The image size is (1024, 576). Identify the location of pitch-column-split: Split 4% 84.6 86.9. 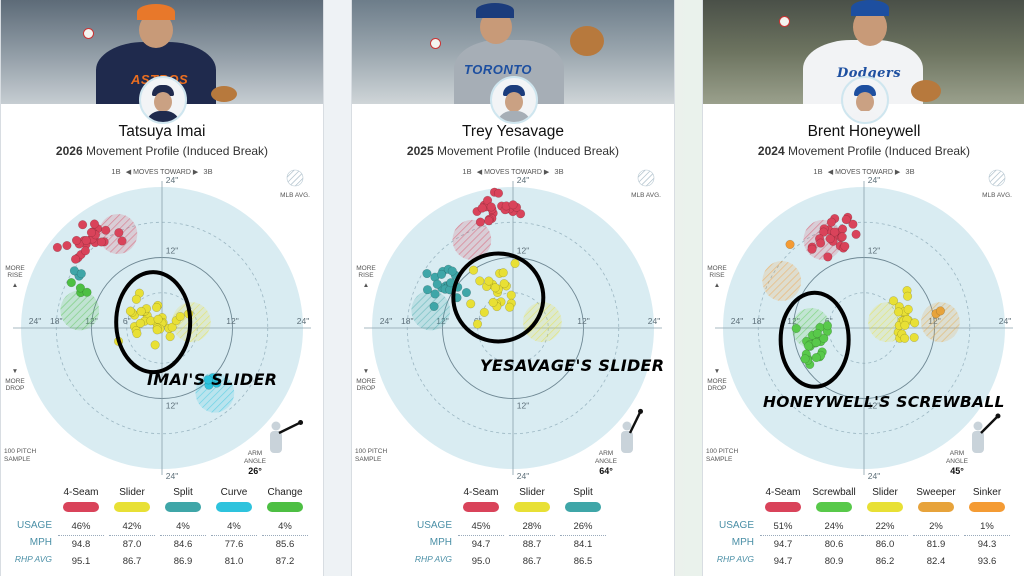
(183, 528).